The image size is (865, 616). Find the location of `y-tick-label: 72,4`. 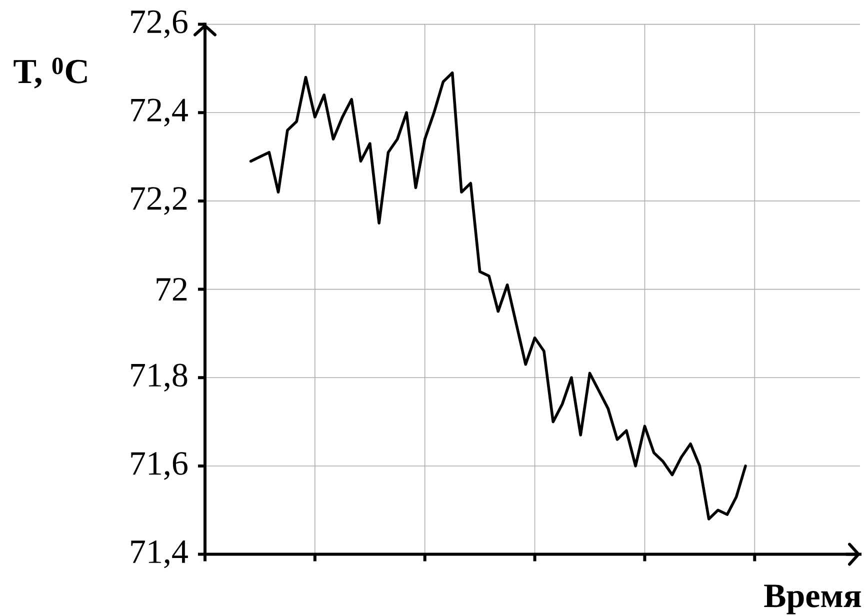

y-tick-label: 72,4 is located at coordinates (159, 112).